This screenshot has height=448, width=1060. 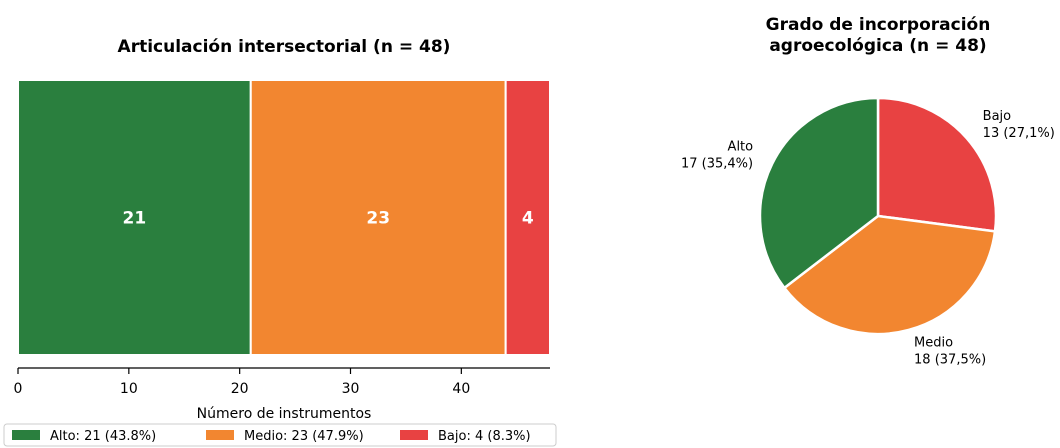 I want to click on bar-segment-label-medio: 23, so click(x=378, y=219).